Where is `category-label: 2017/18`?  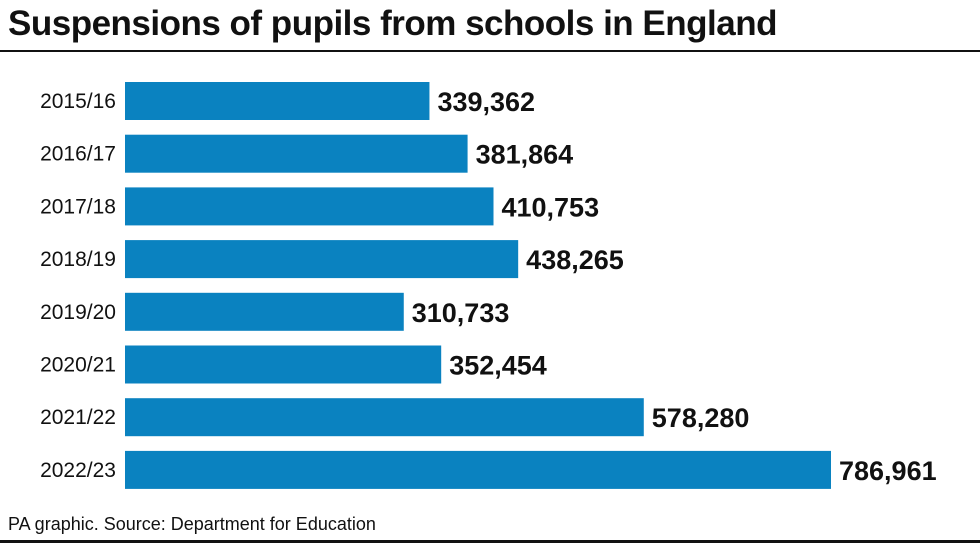
category-label: 2017/18 is located at coordinates (78, 206).